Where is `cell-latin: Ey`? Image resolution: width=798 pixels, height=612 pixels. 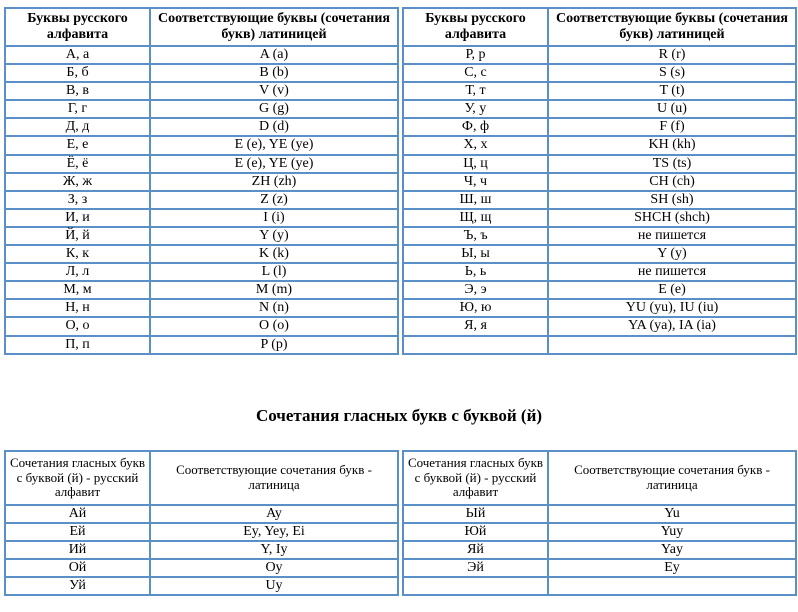 cell-latin: Ey is located at coordinates (672, 568).